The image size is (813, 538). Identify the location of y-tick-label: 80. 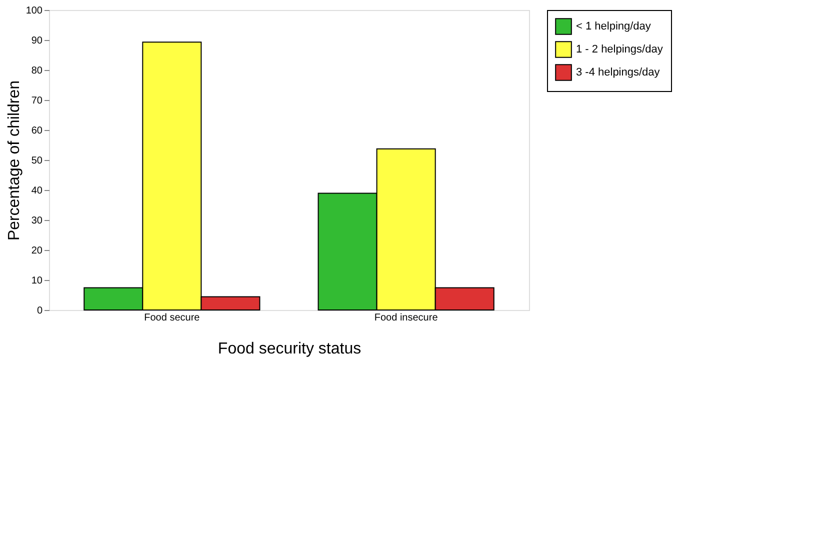
(37, 71).